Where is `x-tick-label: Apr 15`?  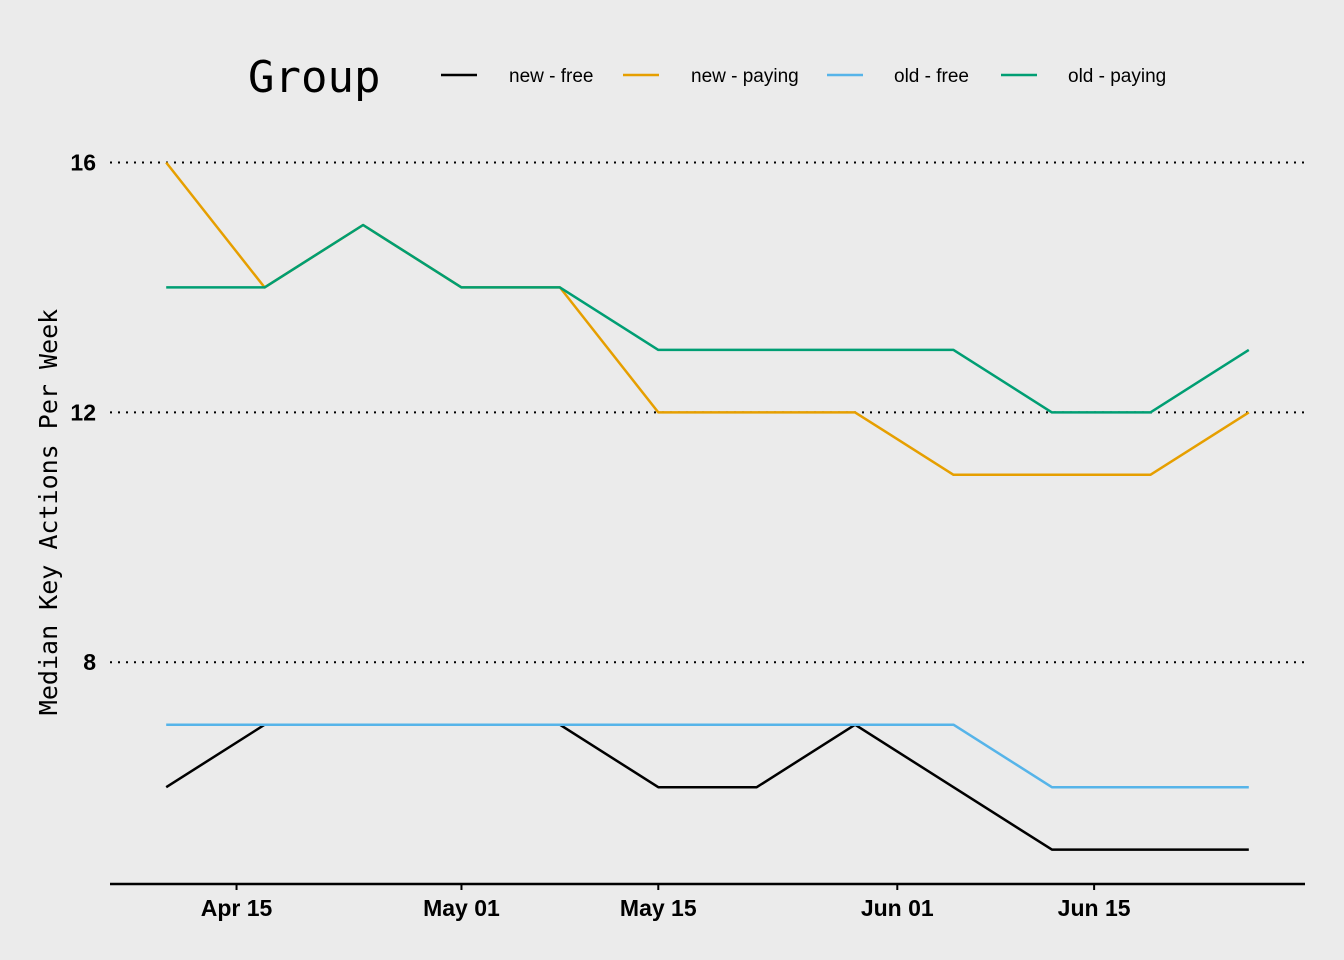 x-tick-label: Apr 15 is located at coordinates (237, 908).